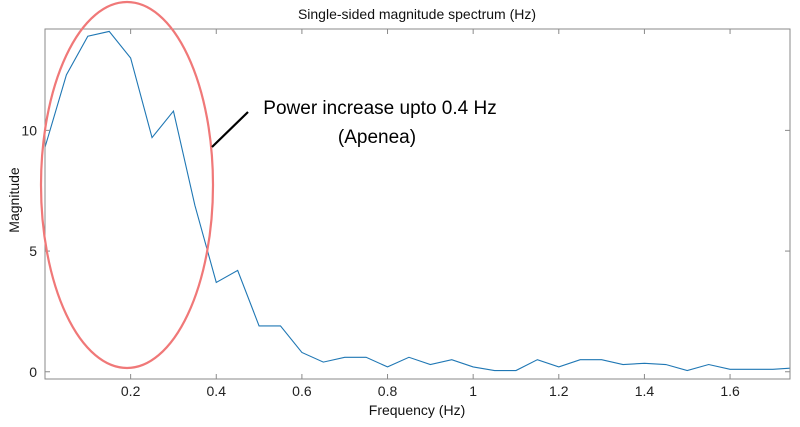 This screenshot has width=800, height=427. What do you see at coordinates (33, 372) in the screenshot?
I see `y-tick-label: 0` at bounding box center [33, 372].